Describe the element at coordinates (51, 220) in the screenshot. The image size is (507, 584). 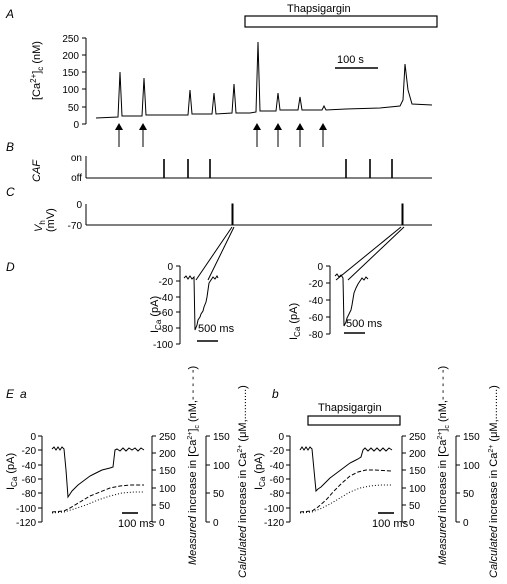
I see `panel-c-ylabel-unit: (mV)` at that location.